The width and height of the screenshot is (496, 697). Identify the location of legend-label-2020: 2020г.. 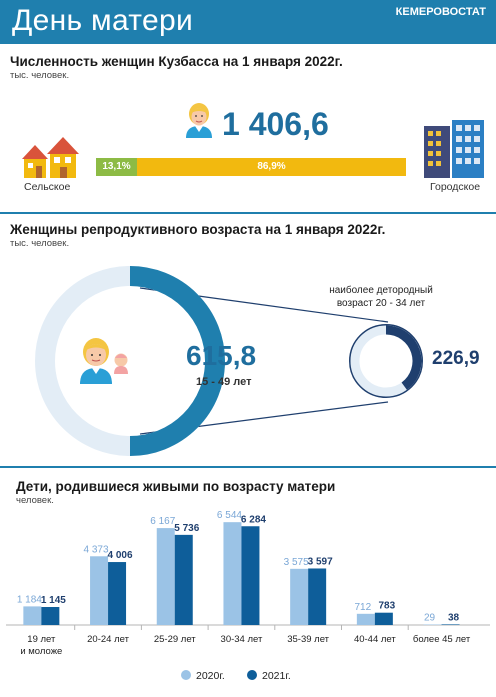
(210, 676).